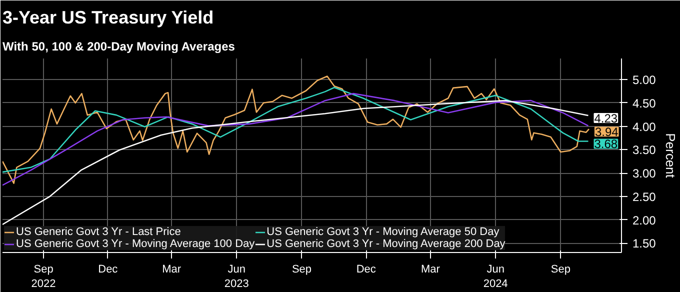  Describe the element at coordinates (606, 119) in the screenshot. I see `data-label: 4.23` at that location.